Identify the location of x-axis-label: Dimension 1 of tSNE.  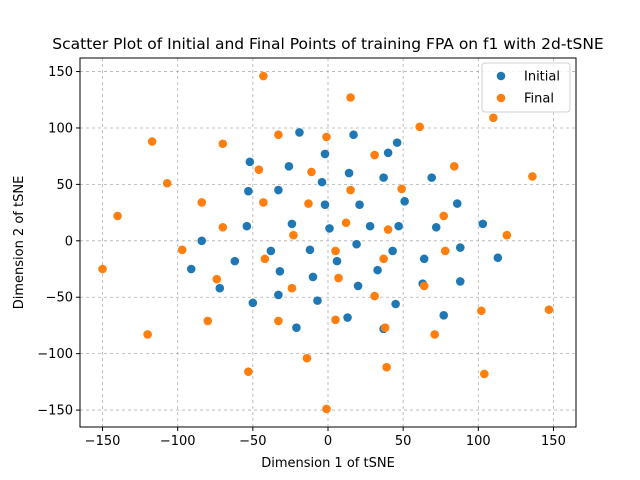
(328, 463).